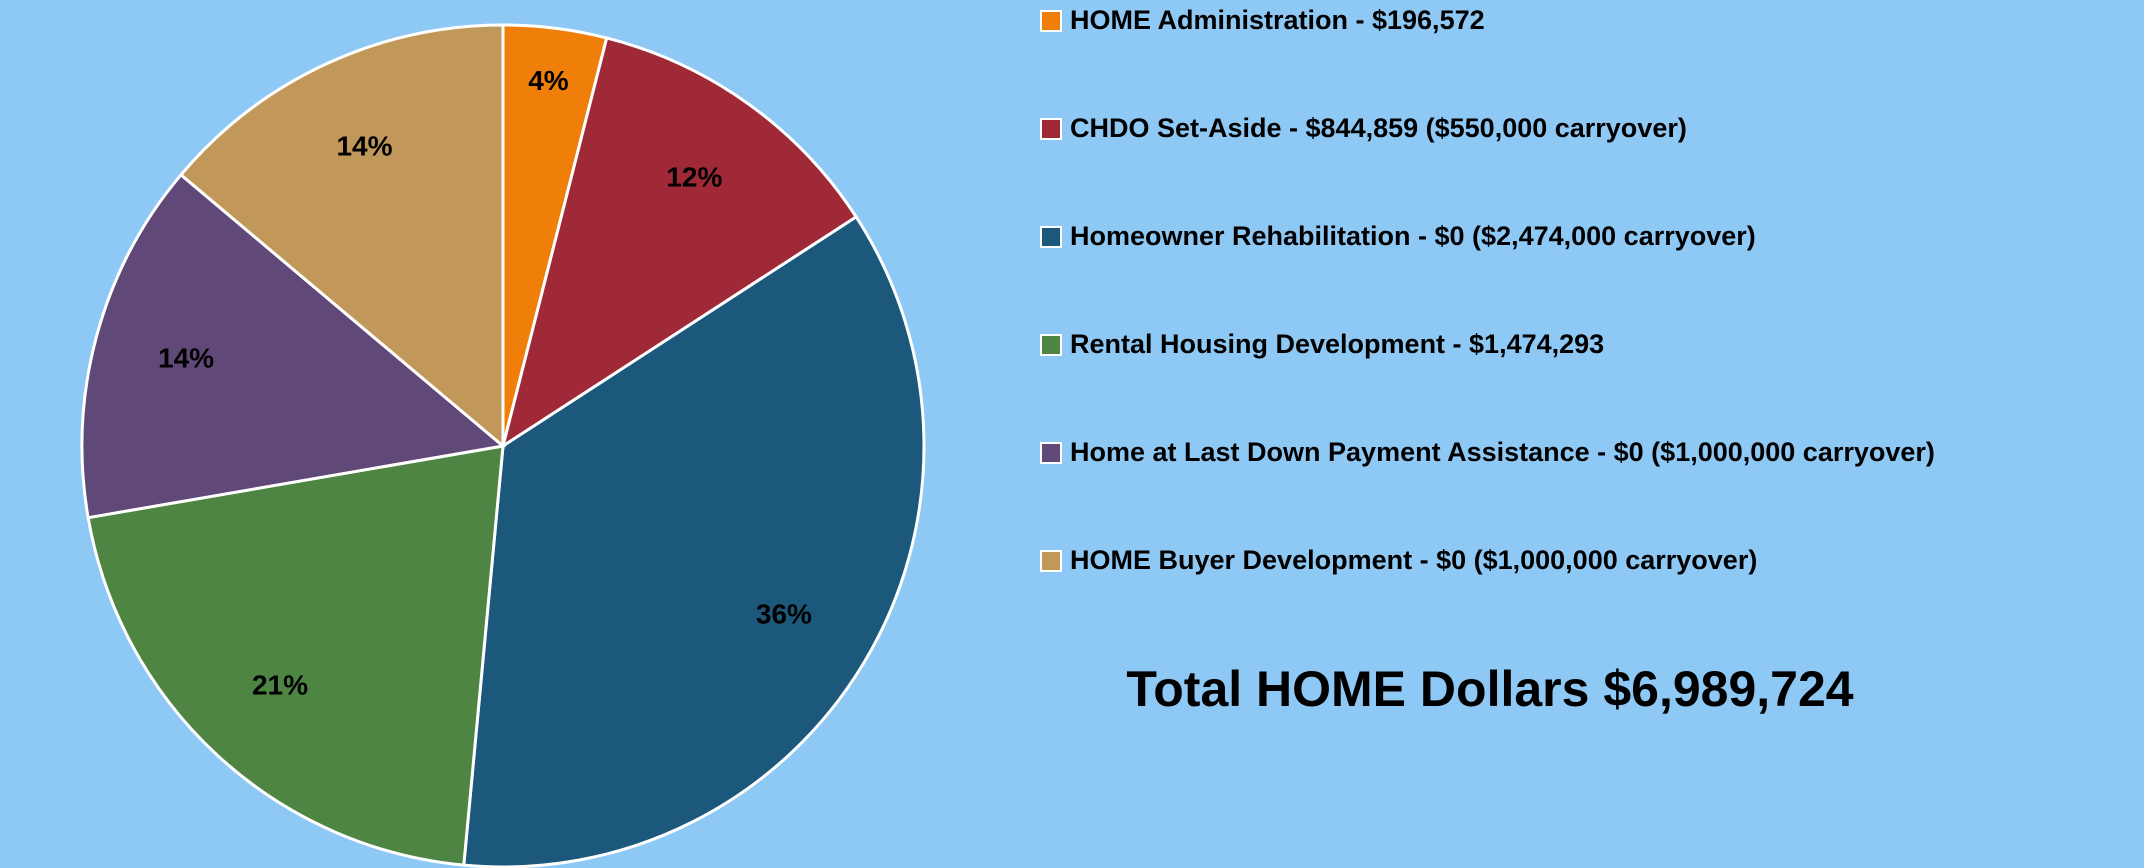 This screenshot has width=2144, height=868. Describe the element at coordinates (1337, 344) in the screenshot. I see `legend-label: Rental Housing Development - $1,474,293` at that location.